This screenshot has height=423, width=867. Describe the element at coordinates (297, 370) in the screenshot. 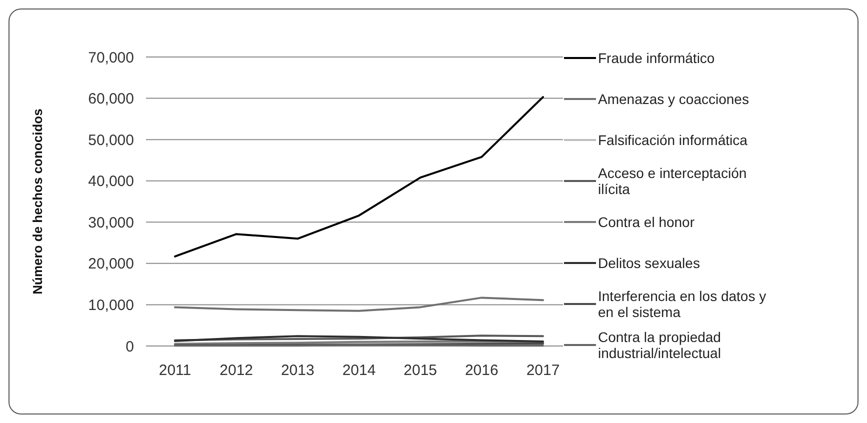

I see `x-tick-label: 2013` at that location.